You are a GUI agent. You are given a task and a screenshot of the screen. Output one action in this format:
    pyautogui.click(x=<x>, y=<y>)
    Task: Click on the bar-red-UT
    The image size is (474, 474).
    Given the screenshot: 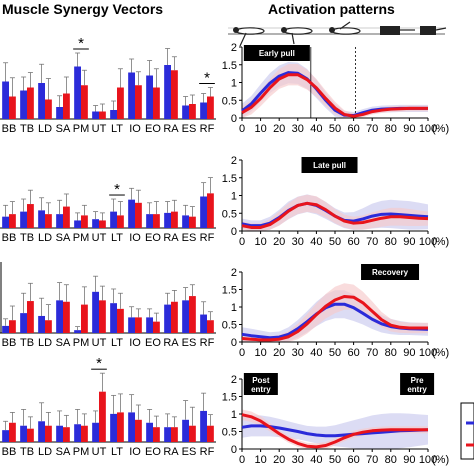 What is the action you would take?
    pyautogui.click(x=102, y=224)
    